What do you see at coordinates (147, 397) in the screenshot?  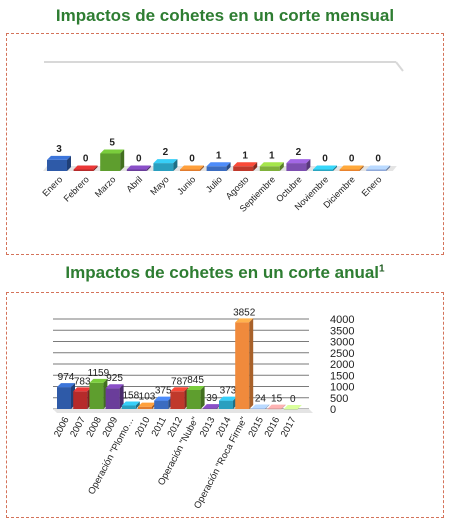 I see `data-label-5: 103` at bounding box center [147, 397].